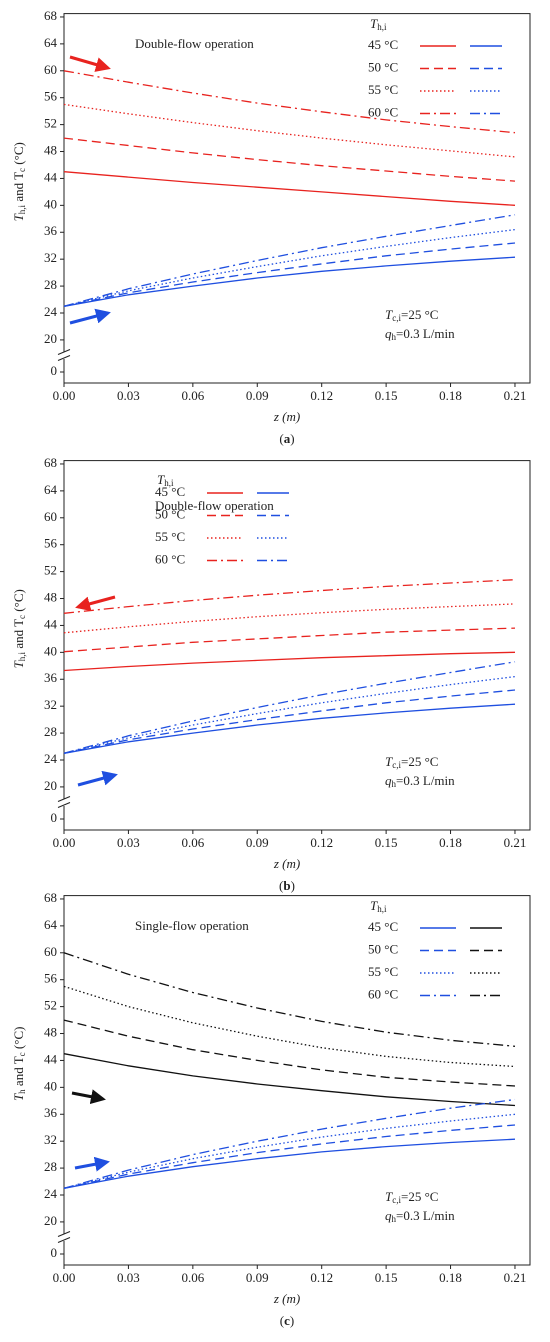 This screenshot has width=550, height=1342. What do you see at coordinates (192, 1277) in the screenshot?
I see `x-tick-label: 0.06` at bounding box center [192, 1277].